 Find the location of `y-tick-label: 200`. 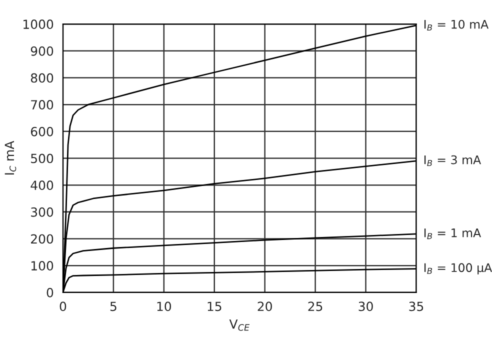

y-tick-label: 200 is located at coordinates (42, 239).